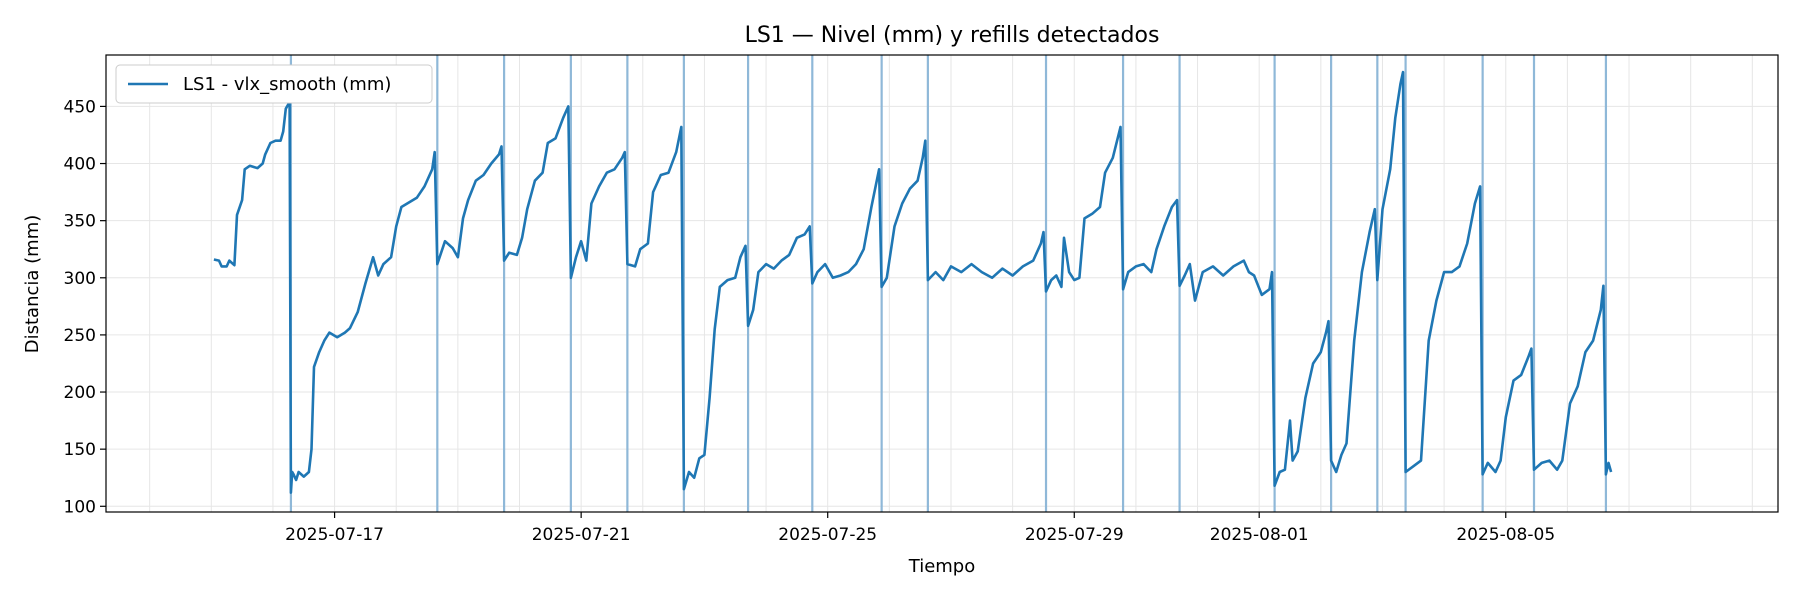 This screenshot has height=600, width=1800. What do you see at coordinates (80, 279) in the screenshot?
I see `y-tick-label: 300` at bounding box center [80, 279].